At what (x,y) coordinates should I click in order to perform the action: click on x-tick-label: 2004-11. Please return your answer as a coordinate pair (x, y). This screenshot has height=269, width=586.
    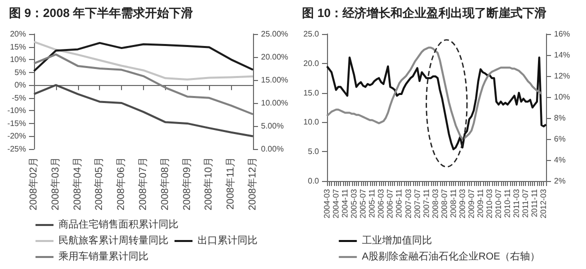
    Looking at the image, I should click on (345, 203).